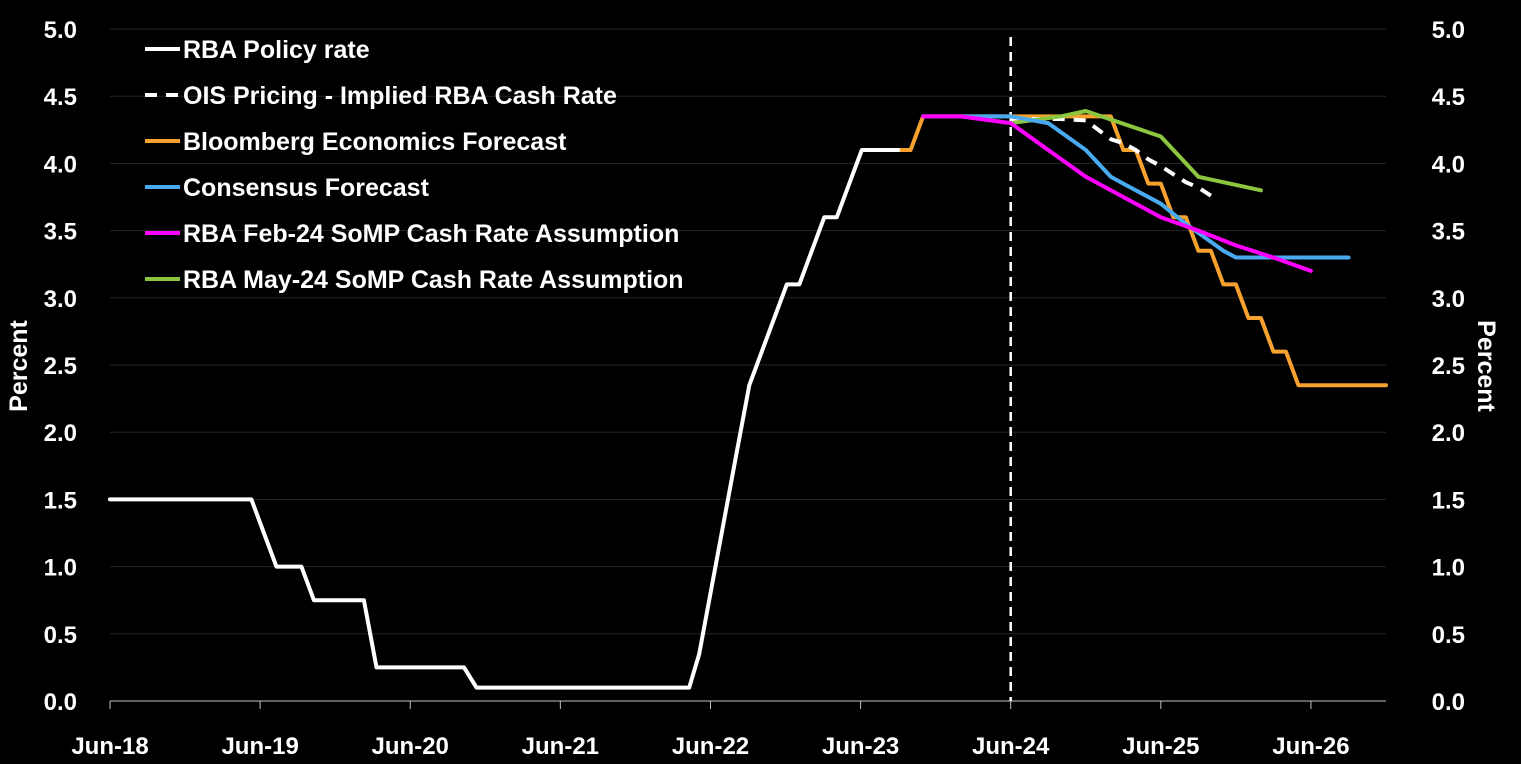  I want to click on y-tick-left-3.0: 3.0, so click(60, 299).